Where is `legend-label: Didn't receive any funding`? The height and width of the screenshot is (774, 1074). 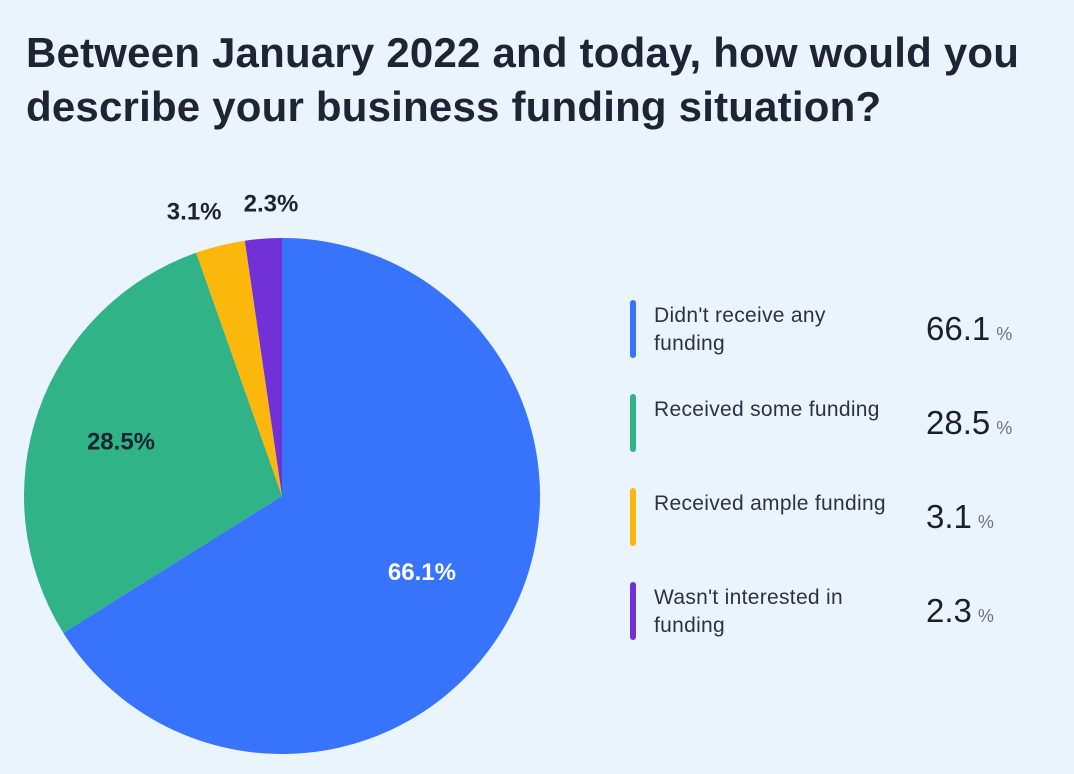
legend-label: Didn't receive any funding is located at coordinates (740, 329).